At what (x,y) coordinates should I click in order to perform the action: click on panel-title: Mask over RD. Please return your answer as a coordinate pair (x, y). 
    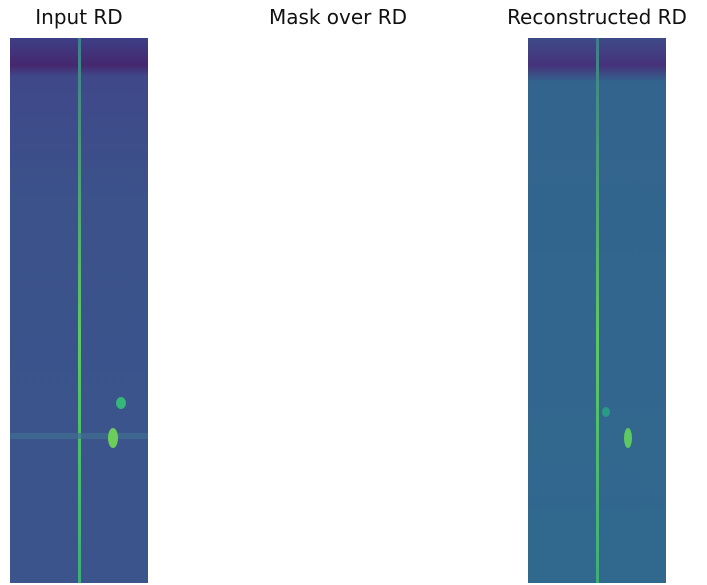
    Looking at the image, I should click on (338, 17).